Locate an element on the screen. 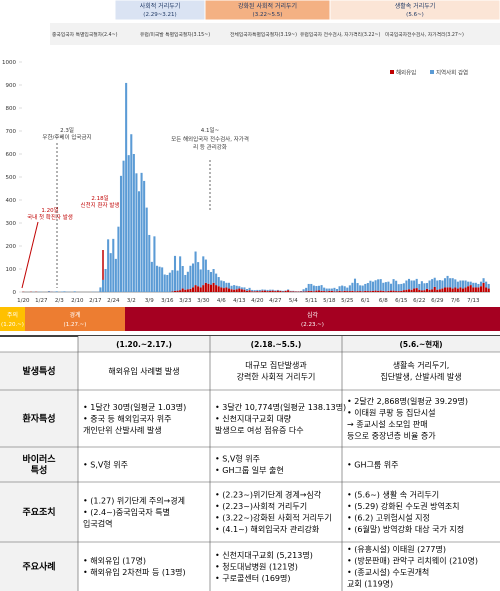 This screenshot has width=500, height=591. annotation-date: 1.20일 is located at coordinates (49, 210).